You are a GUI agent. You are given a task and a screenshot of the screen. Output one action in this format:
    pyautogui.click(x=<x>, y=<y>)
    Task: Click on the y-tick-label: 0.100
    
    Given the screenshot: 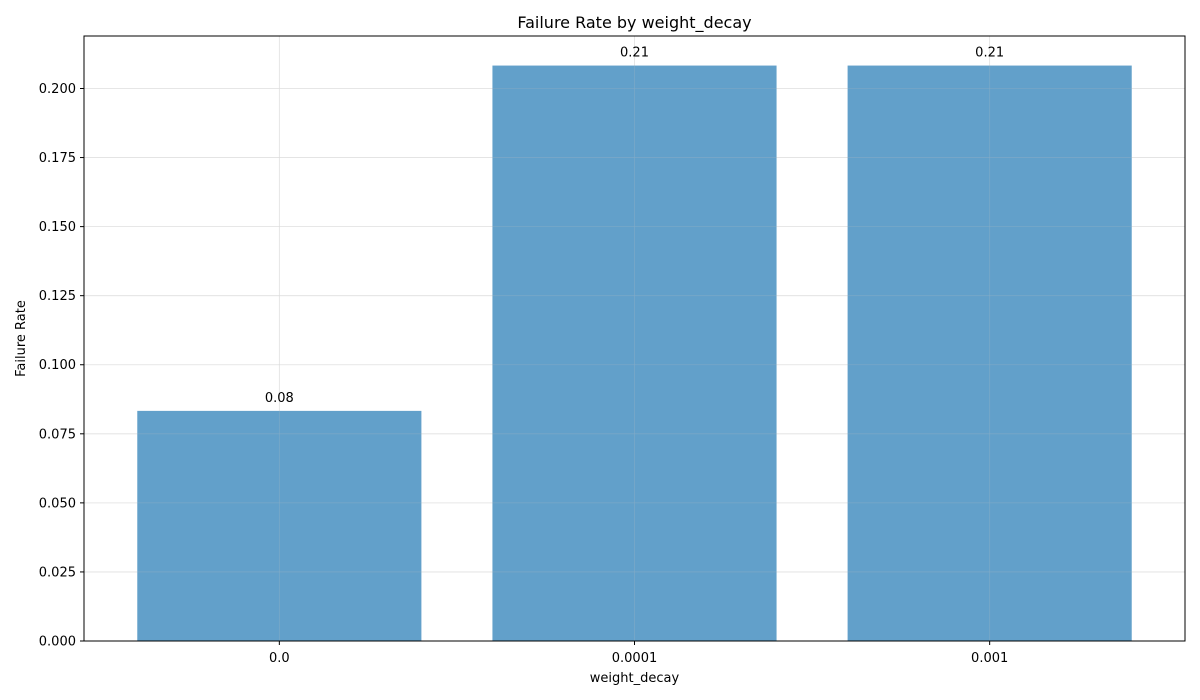 What is the action you would take?
    pyautogui.click(x=57, y=365)
    